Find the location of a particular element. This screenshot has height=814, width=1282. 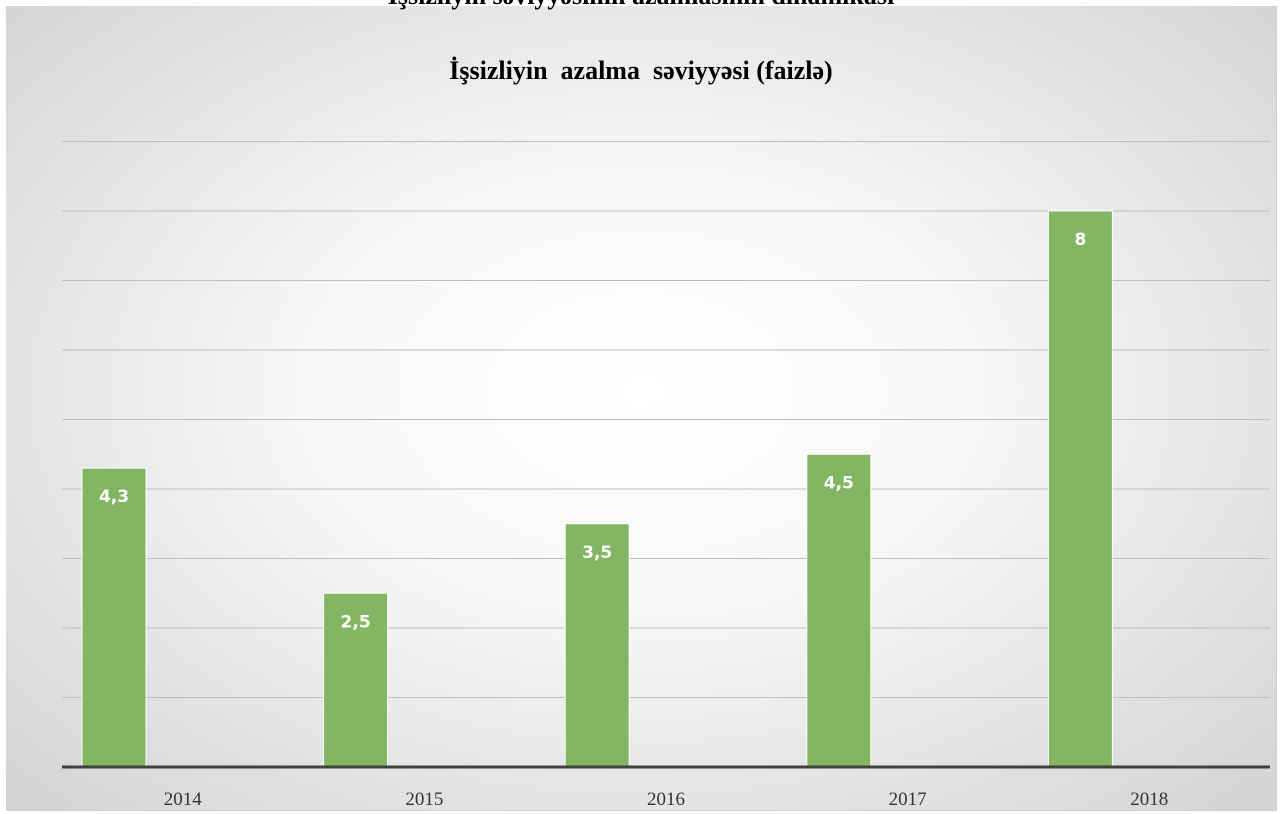

bar-2016 is located at coordinates (597, 645).